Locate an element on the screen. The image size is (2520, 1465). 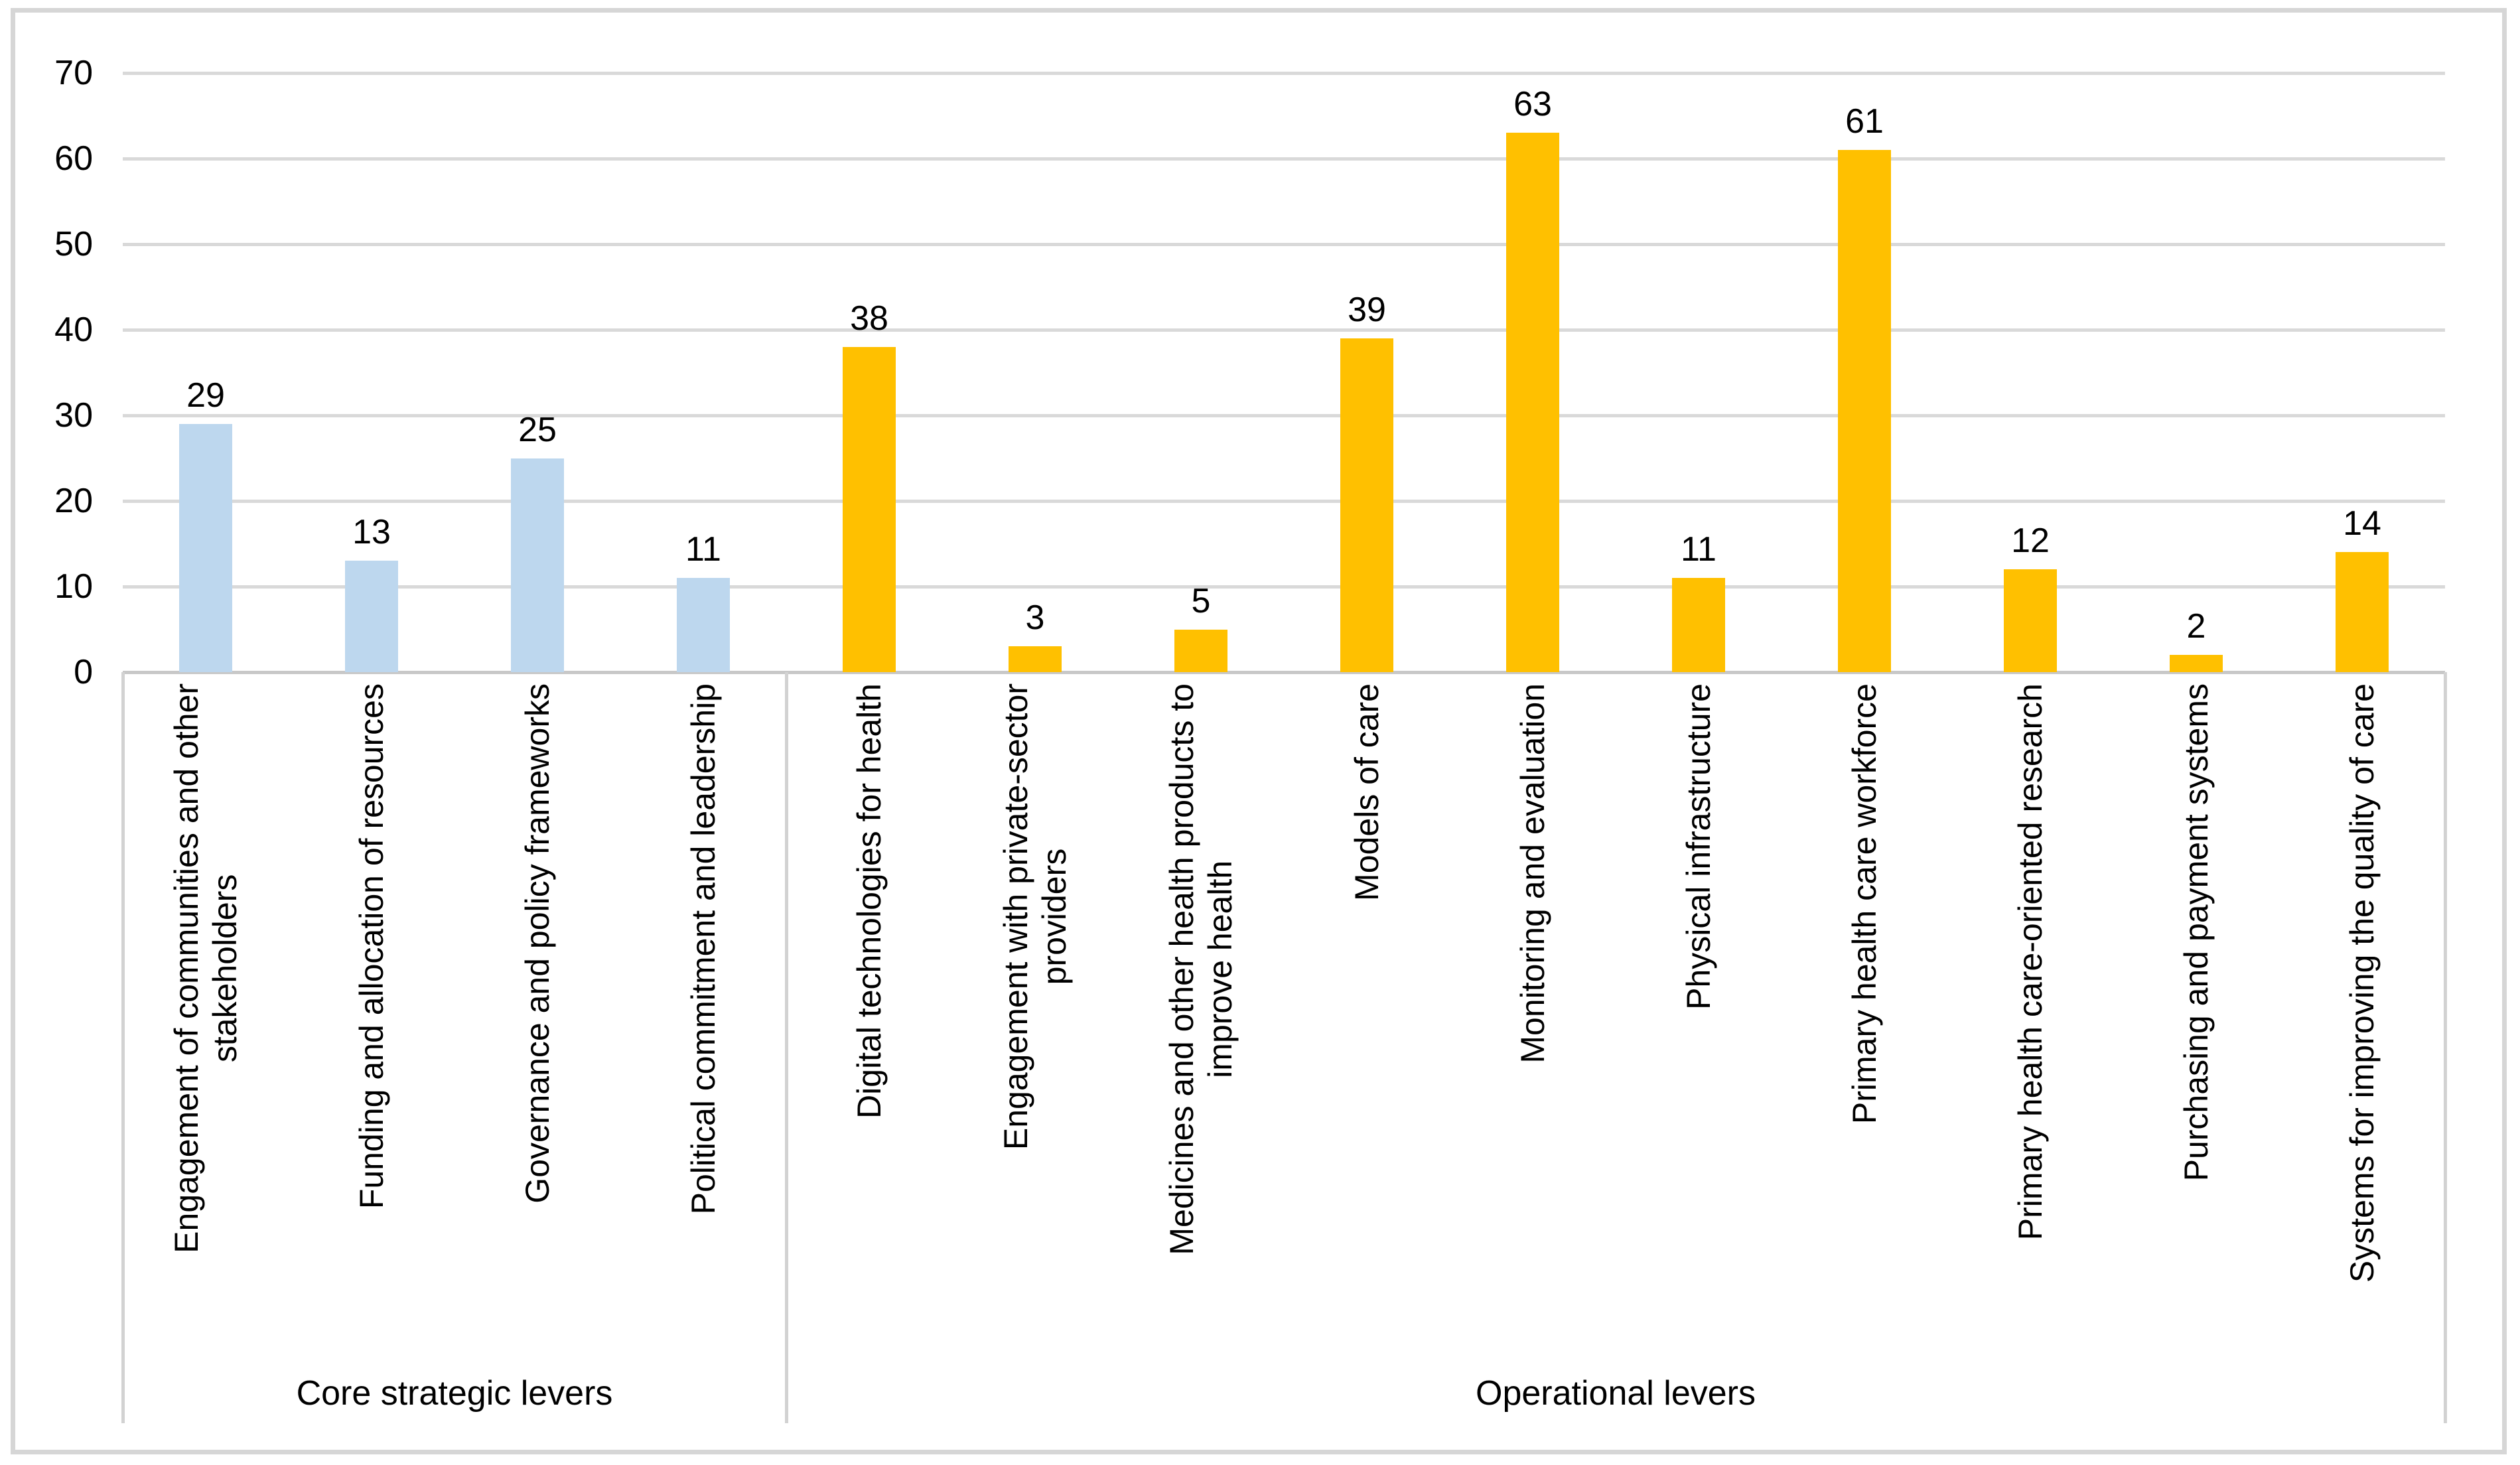
y-axis-tick-label: 60 is located at coordinates (73, 159).